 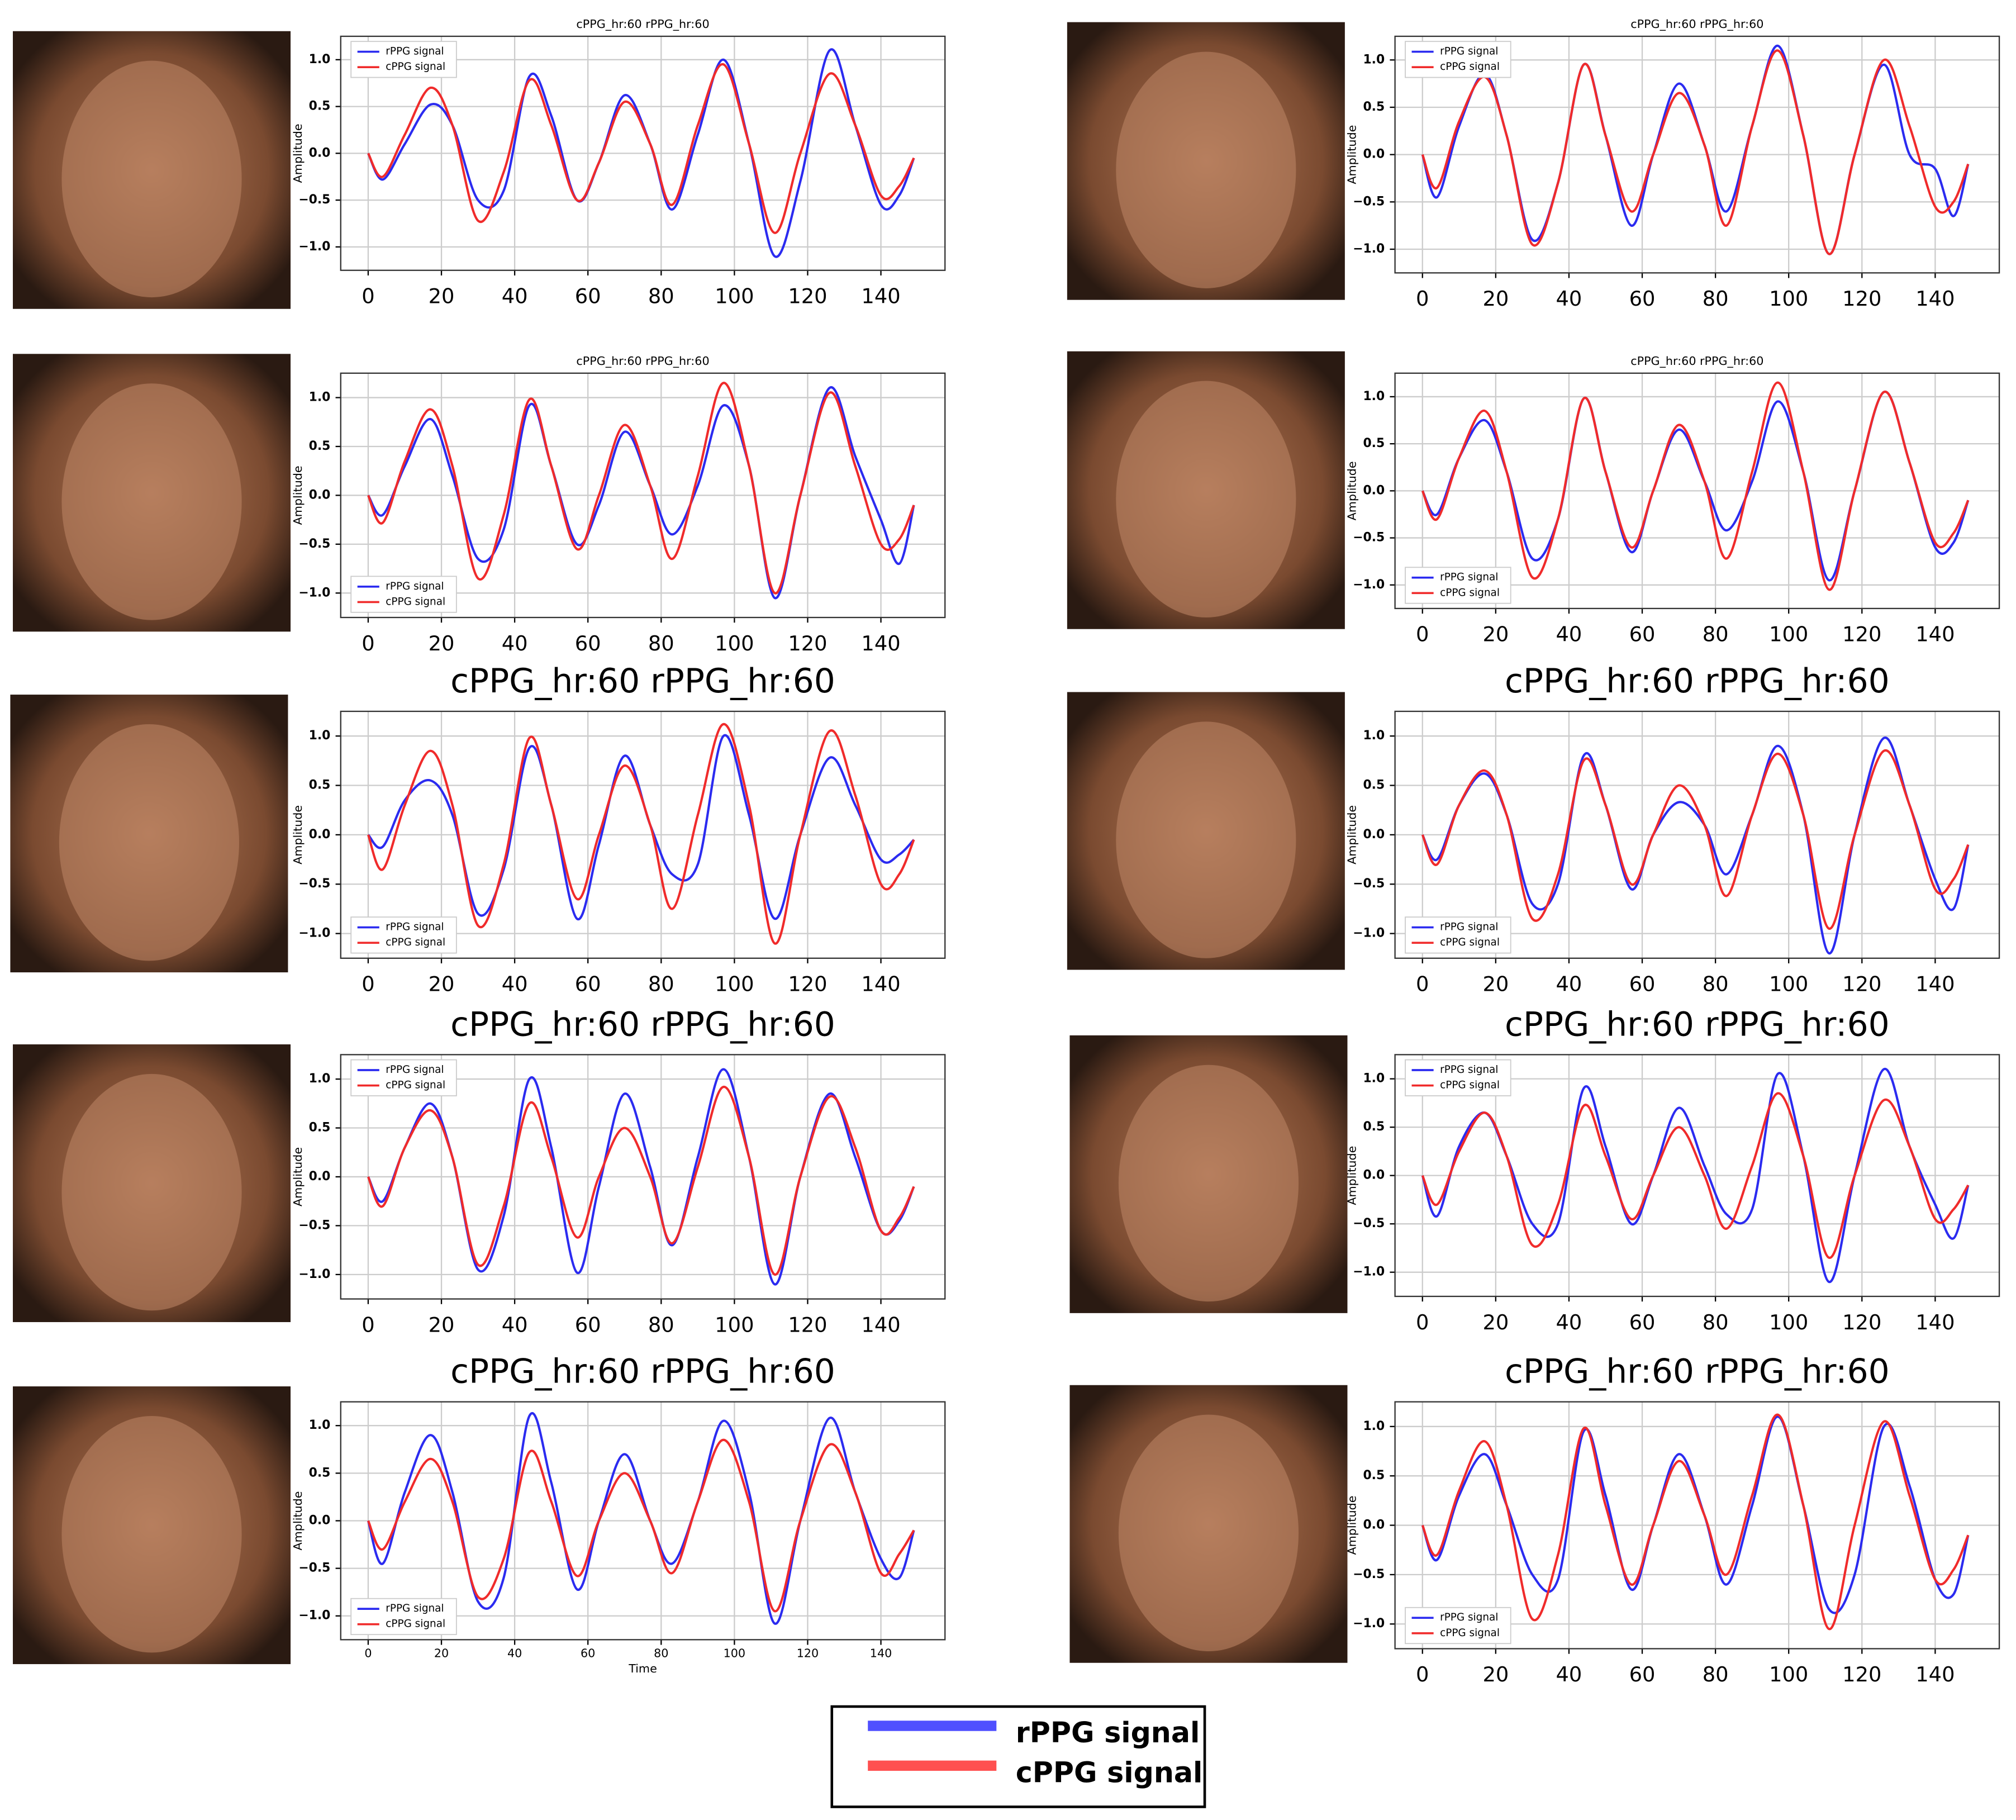 I want to click on figure-legend-label: cPPG signal, so click(x=1109, y=1772).